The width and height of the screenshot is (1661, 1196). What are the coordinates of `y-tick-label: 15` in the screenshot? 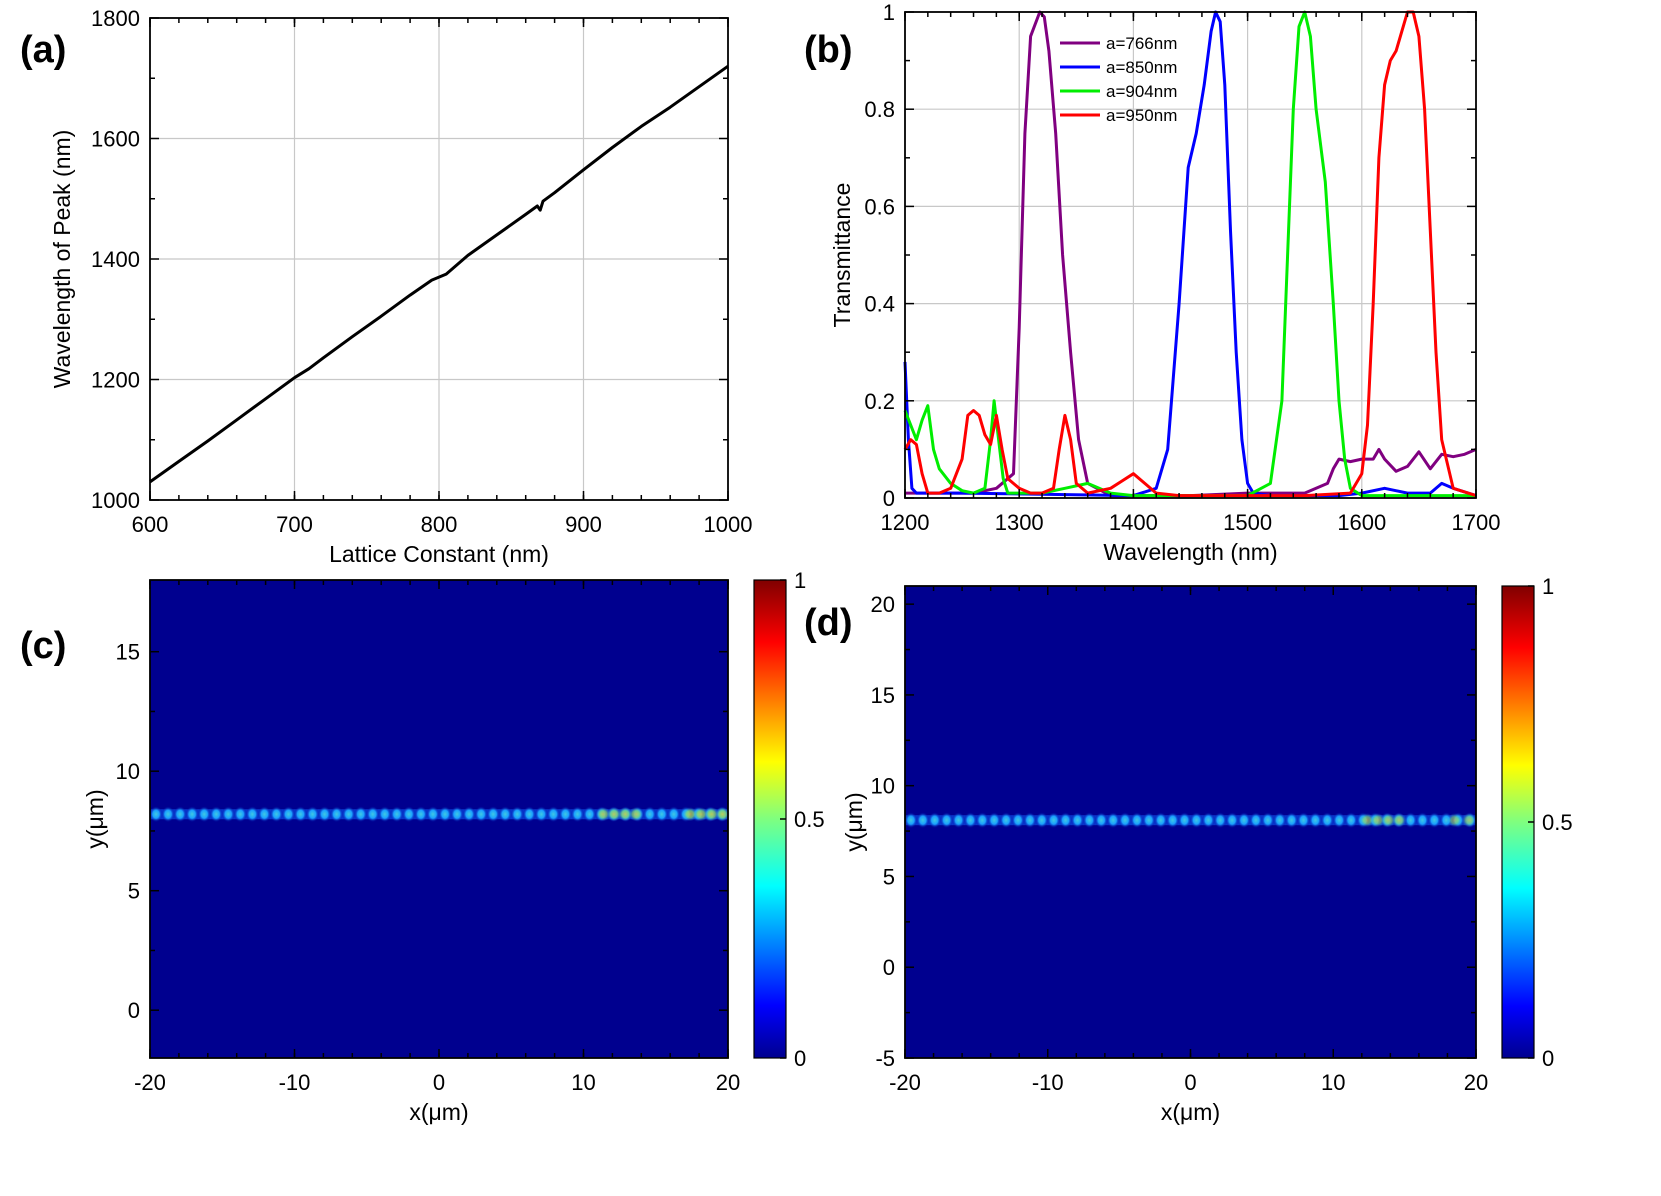 It's located at (128, 652).